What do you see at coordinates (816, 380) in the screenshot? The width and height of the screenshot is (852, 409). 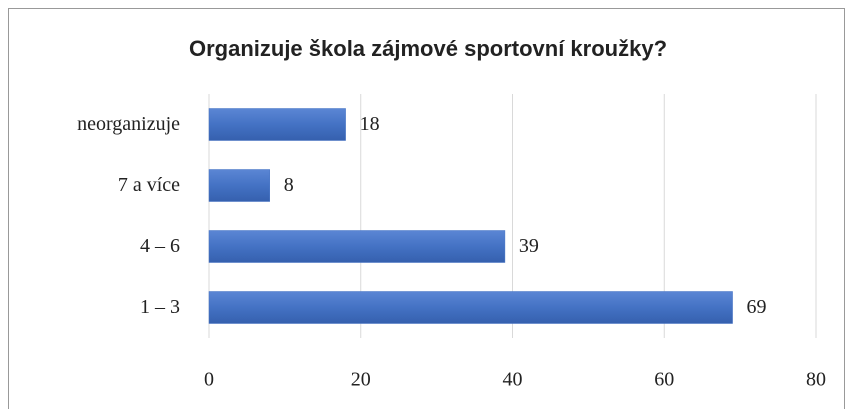 I see `x-tick-label: 80` at bounding box center [816, 380].